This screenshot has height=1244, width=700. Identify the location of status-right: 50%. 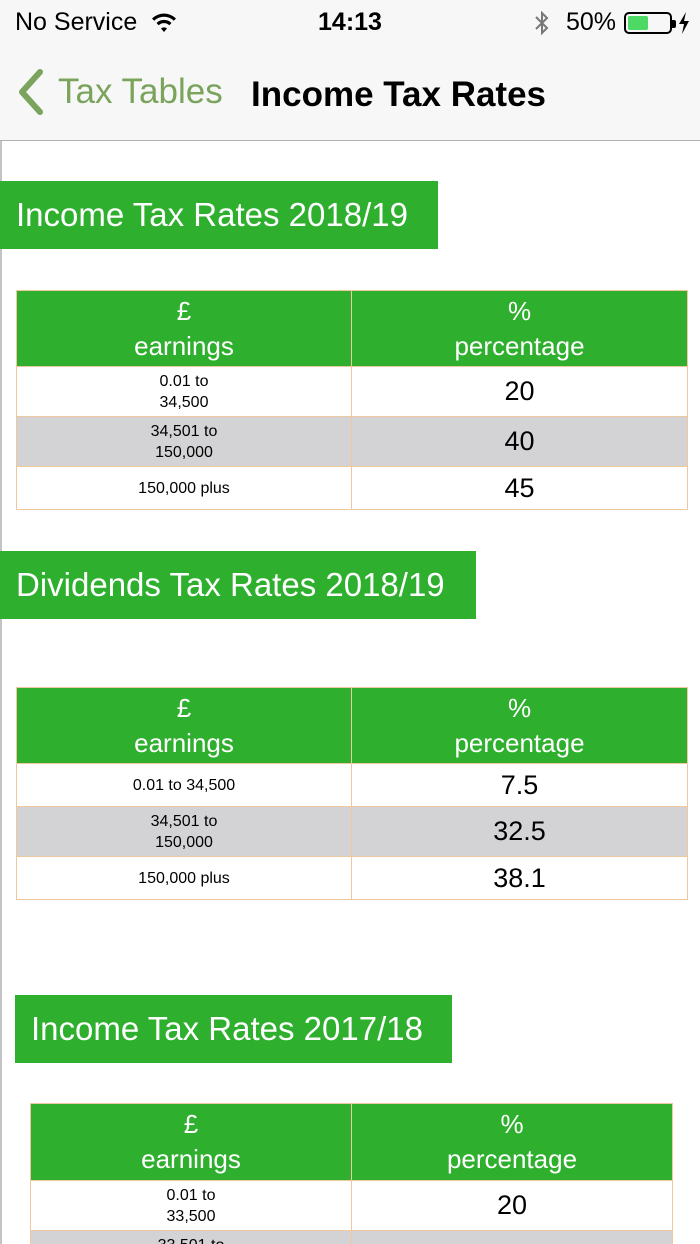
(612, 22).